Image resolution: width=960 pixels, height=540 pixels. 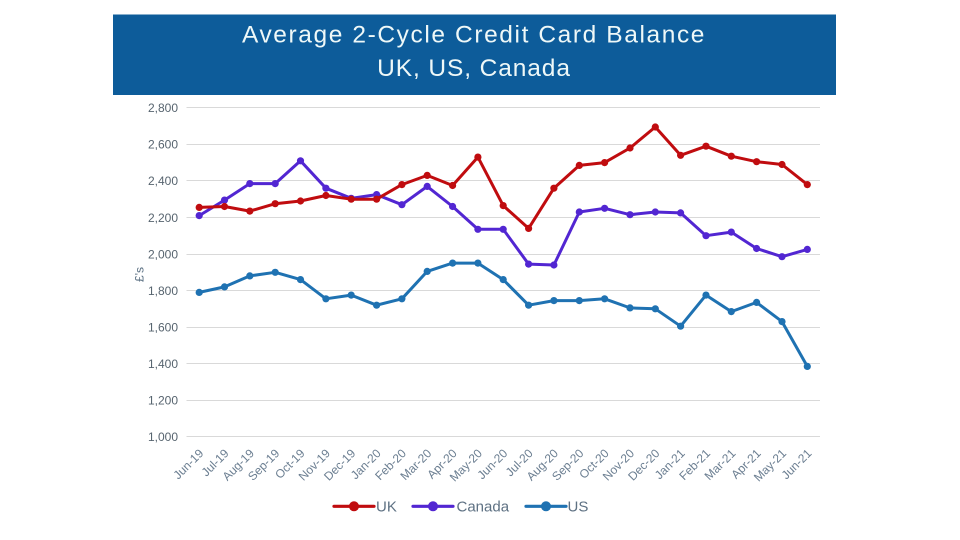 What do you see at coordinates (140, 274) in the screenshot?
I see `svg-text: £'s` at bounding box center [140, 274].